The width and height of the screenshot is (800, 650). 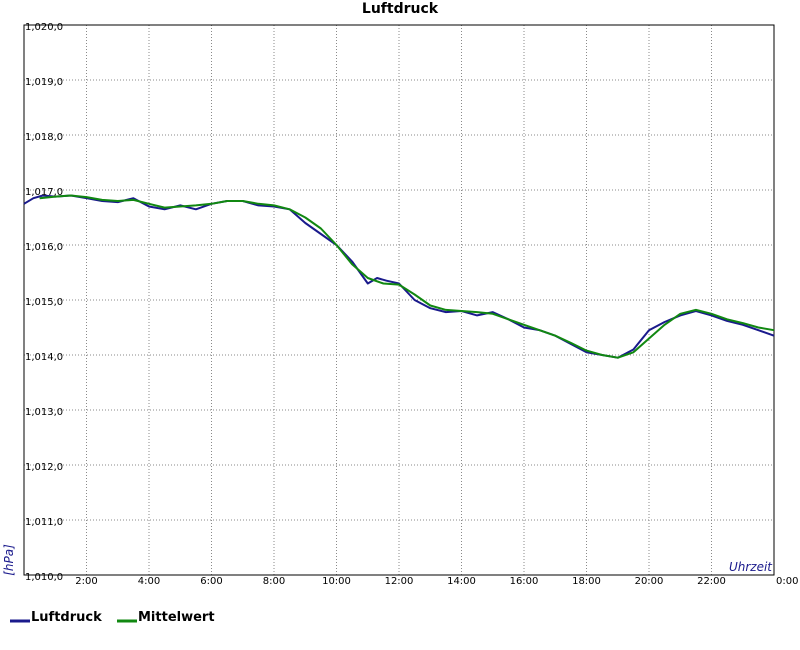 What do you see at coordinates (44, 467) in the screenshot?
I see `y-tick-label: 1,012,0` at bounding box center [44, 467].